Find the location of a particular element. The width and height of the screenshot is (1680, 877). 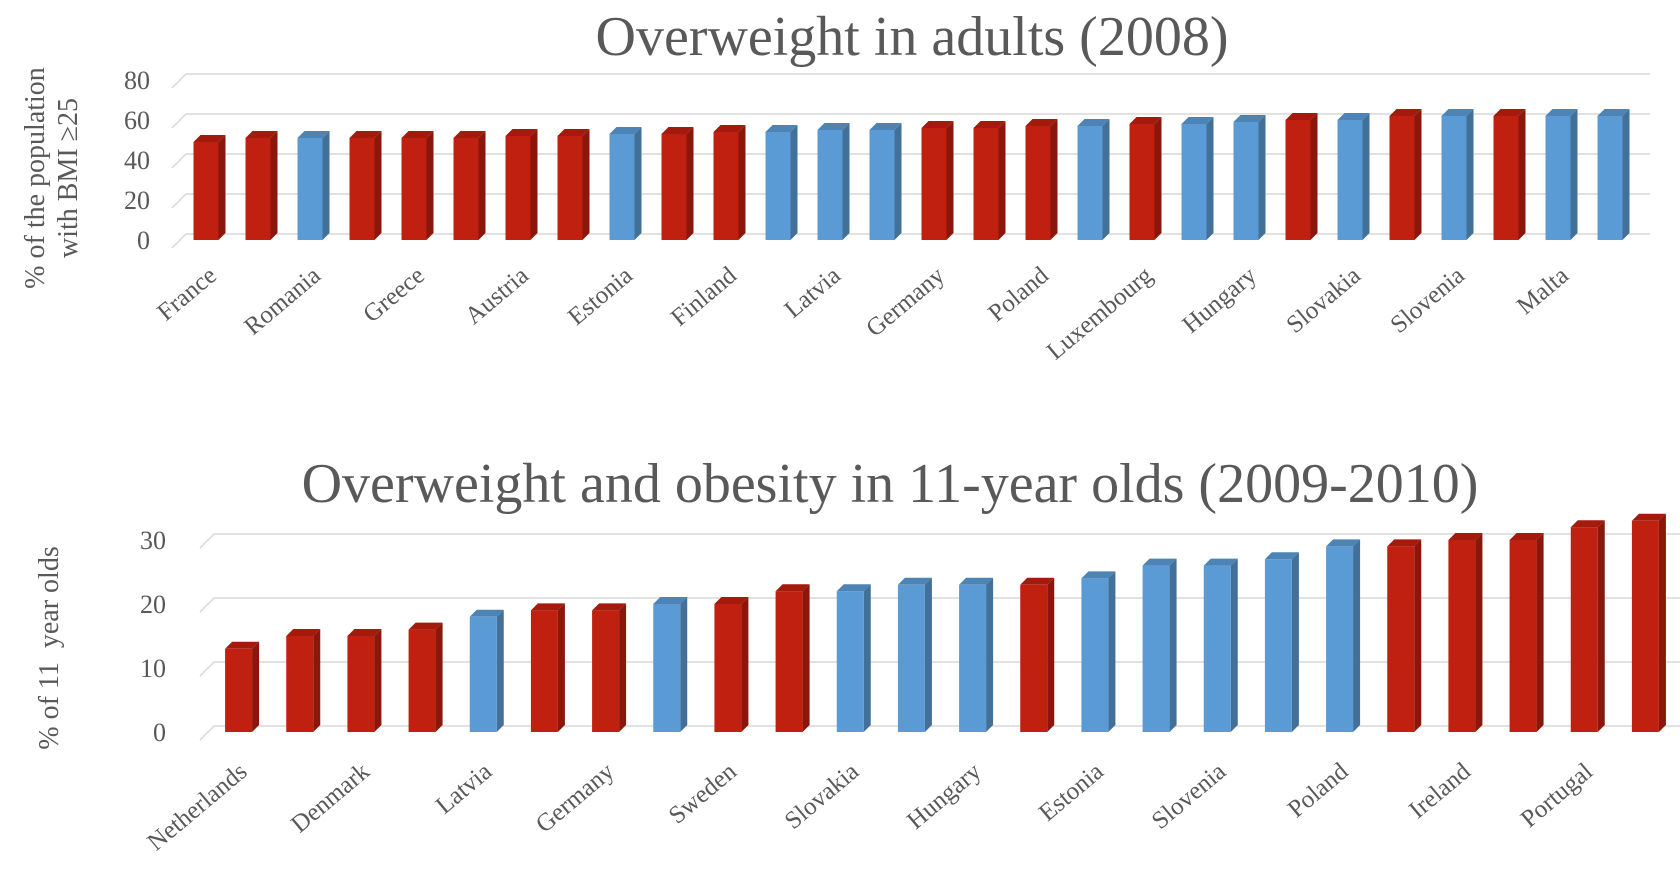

chart-1-y-ticks: 0 20 40 60 80 is located at coordinates (137, 160).